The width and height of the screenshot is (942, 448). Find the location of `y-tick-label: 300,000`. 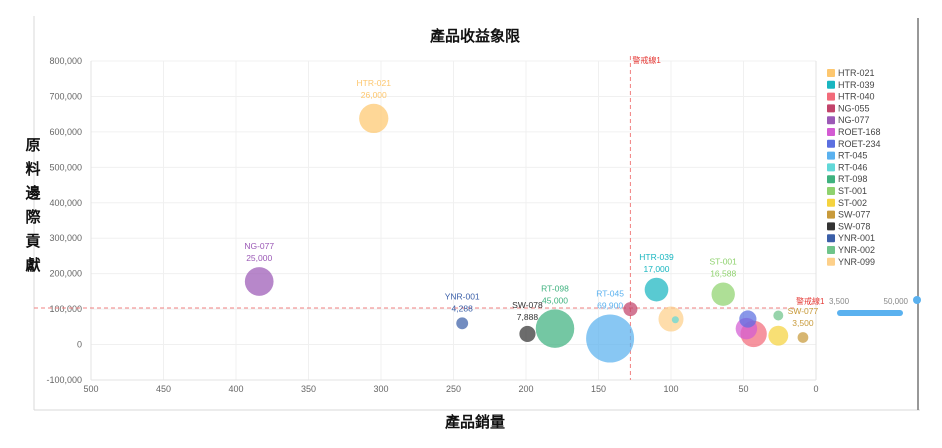

y-tick-label: 300,000 is located at coordinates (65, 238).